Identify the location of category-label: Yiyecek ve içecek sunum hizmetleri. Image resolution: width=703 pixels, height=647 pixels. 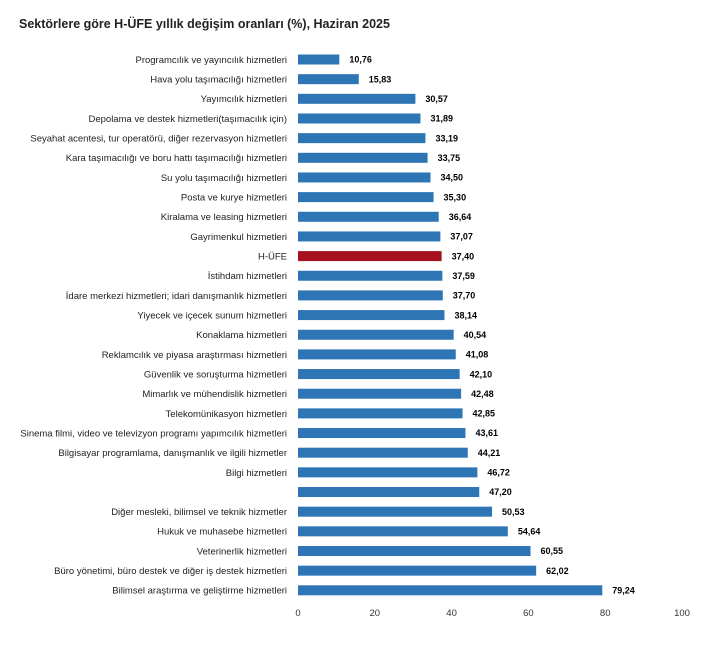
(212, 315).